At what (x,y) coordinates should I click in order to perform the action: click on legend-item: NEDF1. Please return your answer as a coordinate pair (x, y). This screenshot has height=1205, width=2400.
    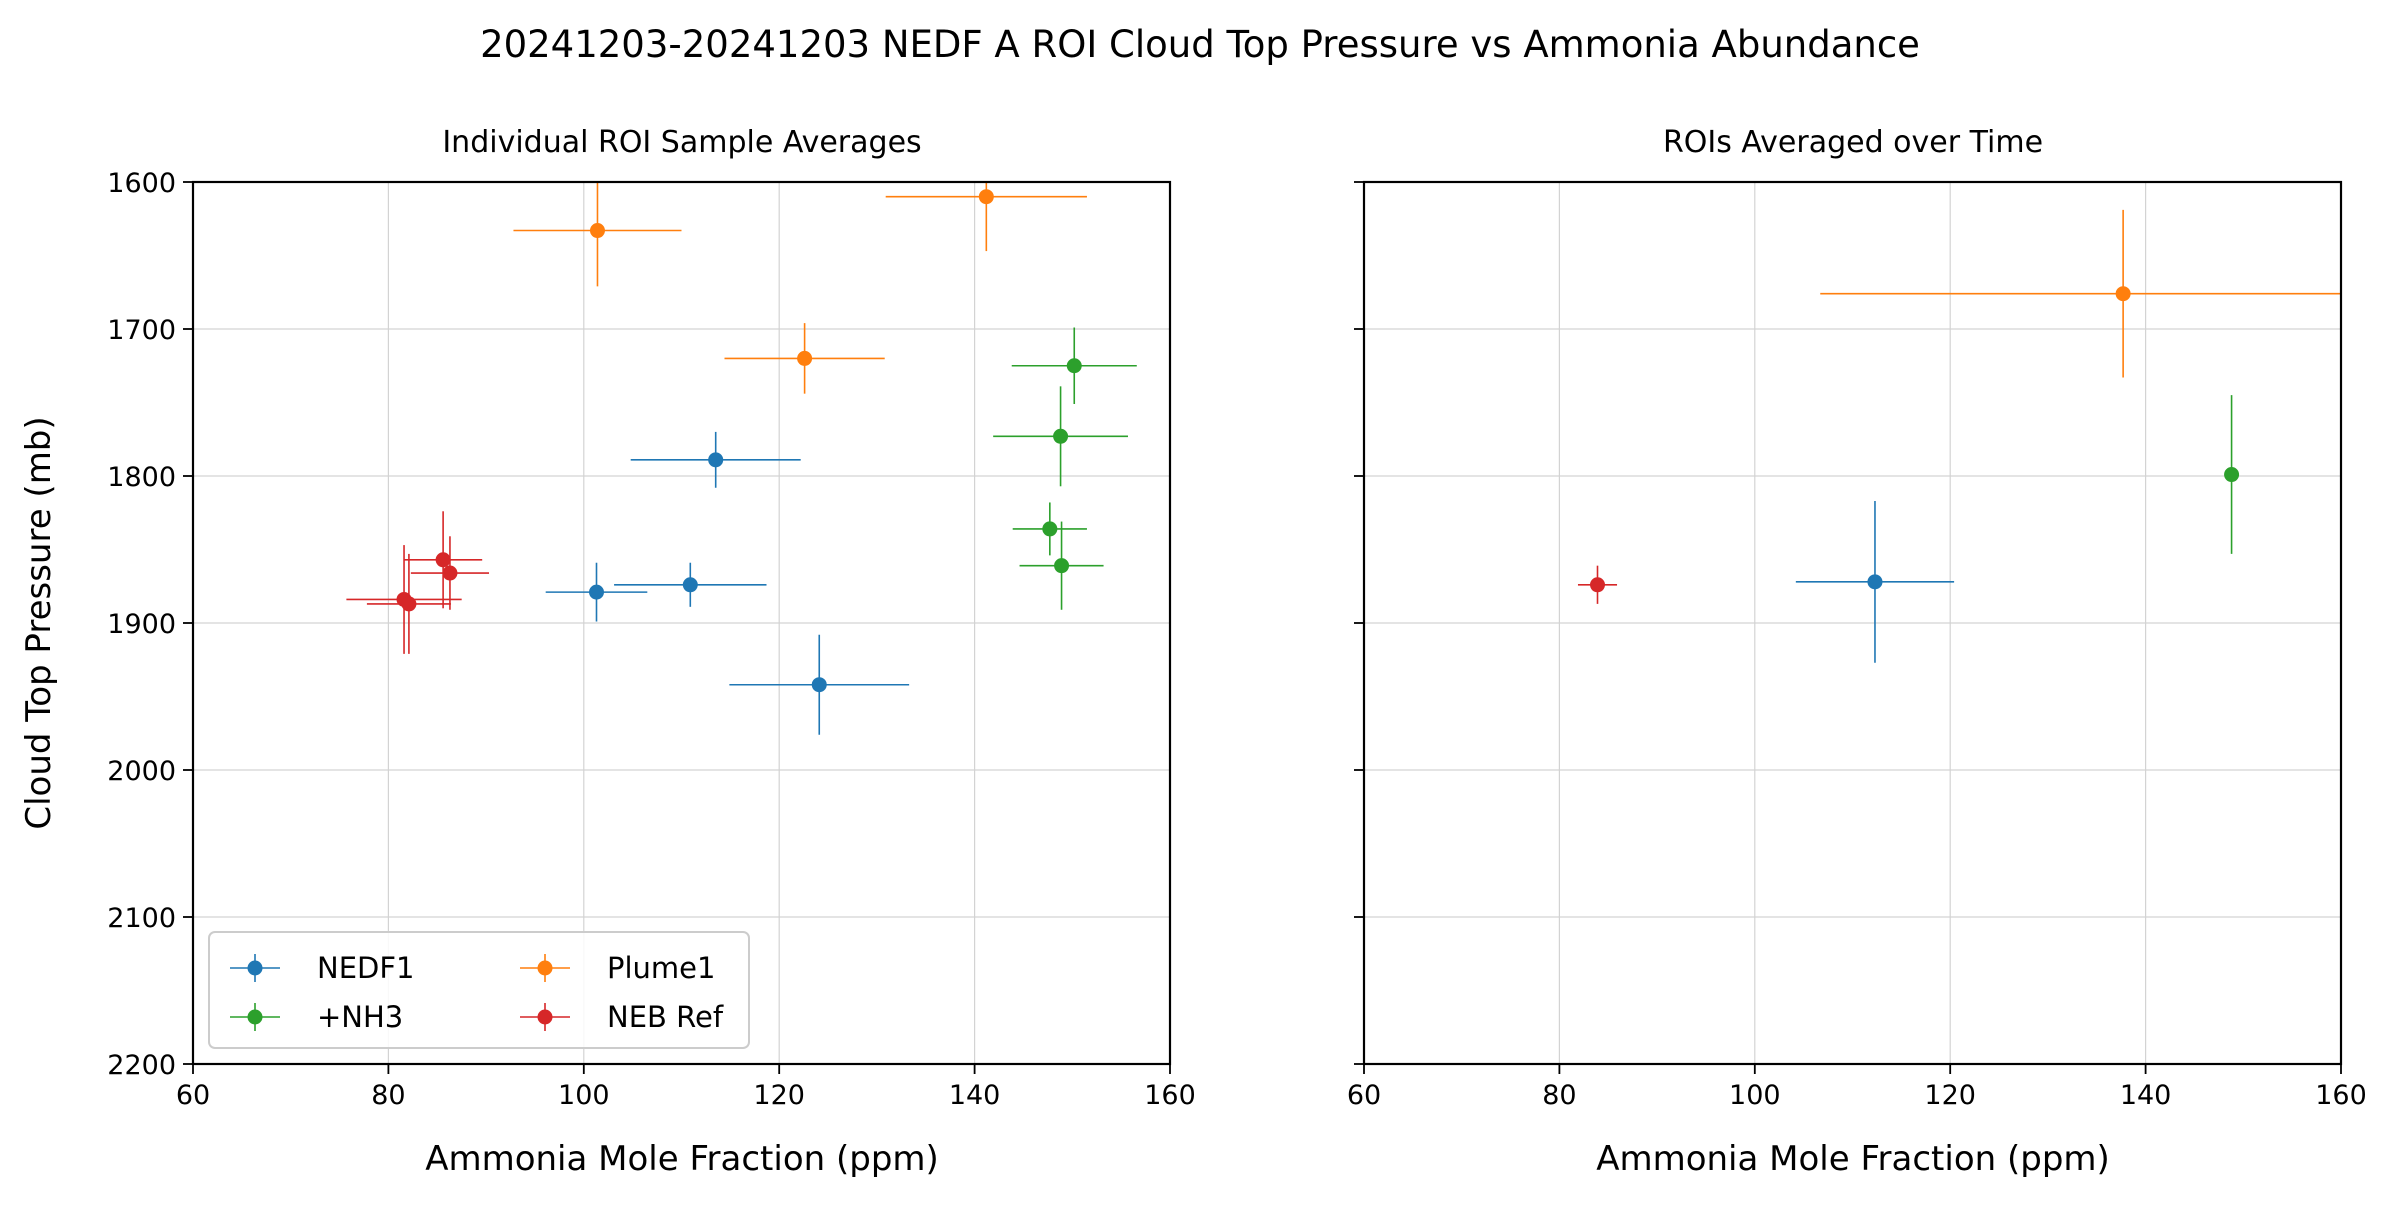
    Looking at the image, I should click on (322, 968).